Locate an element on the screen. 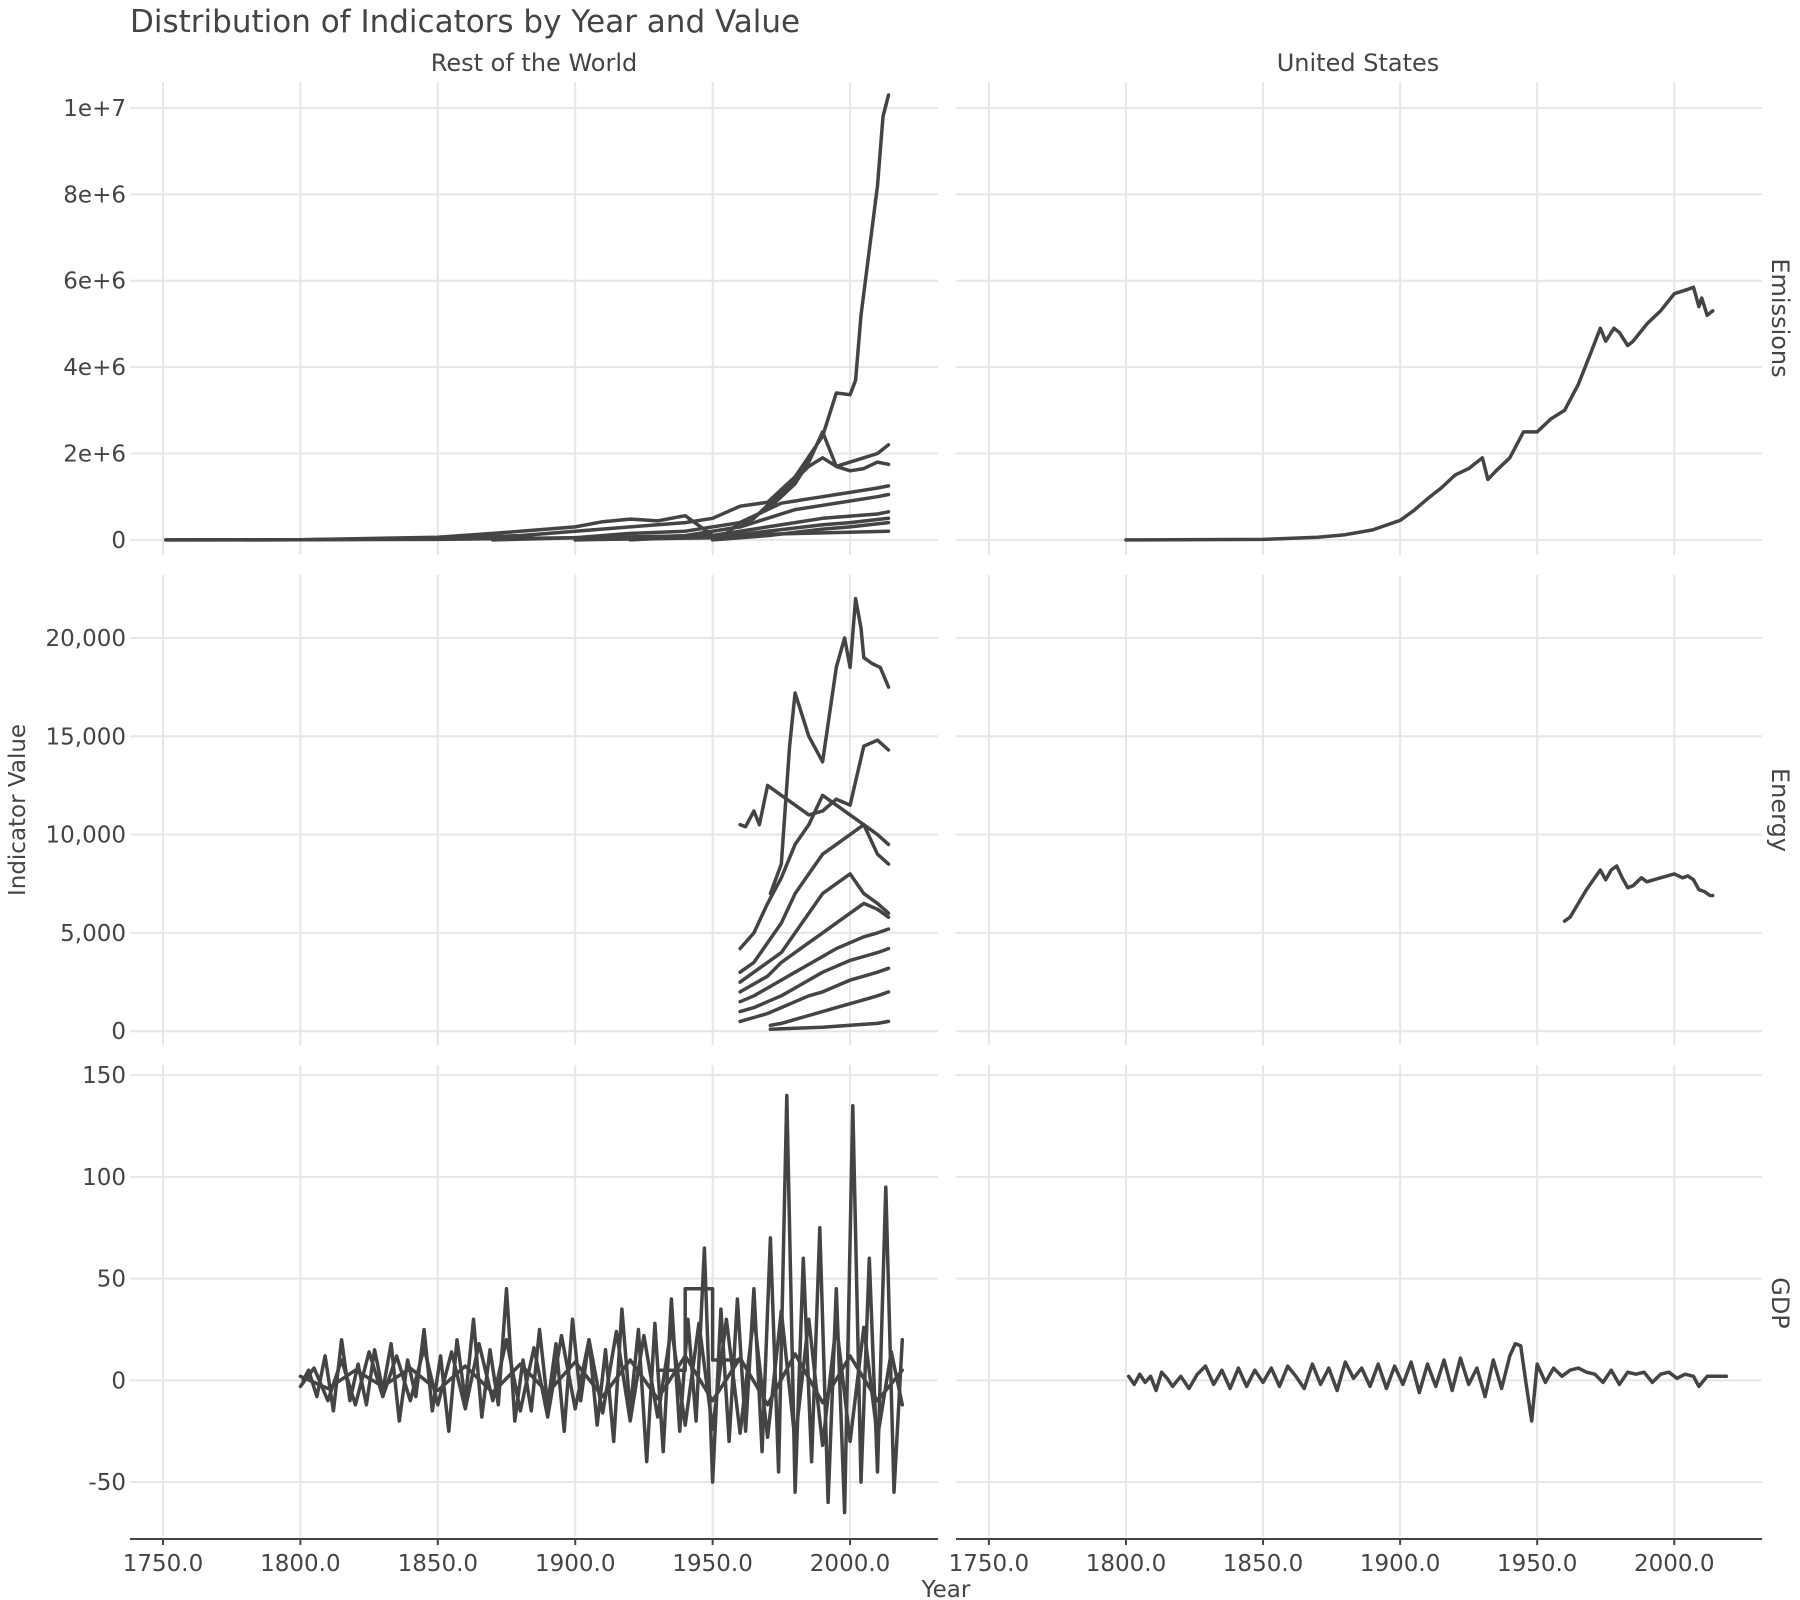 This screenshot has height=1600, width=1800. y-tick-label: 4e+6 is located at coordinates (94, 368).